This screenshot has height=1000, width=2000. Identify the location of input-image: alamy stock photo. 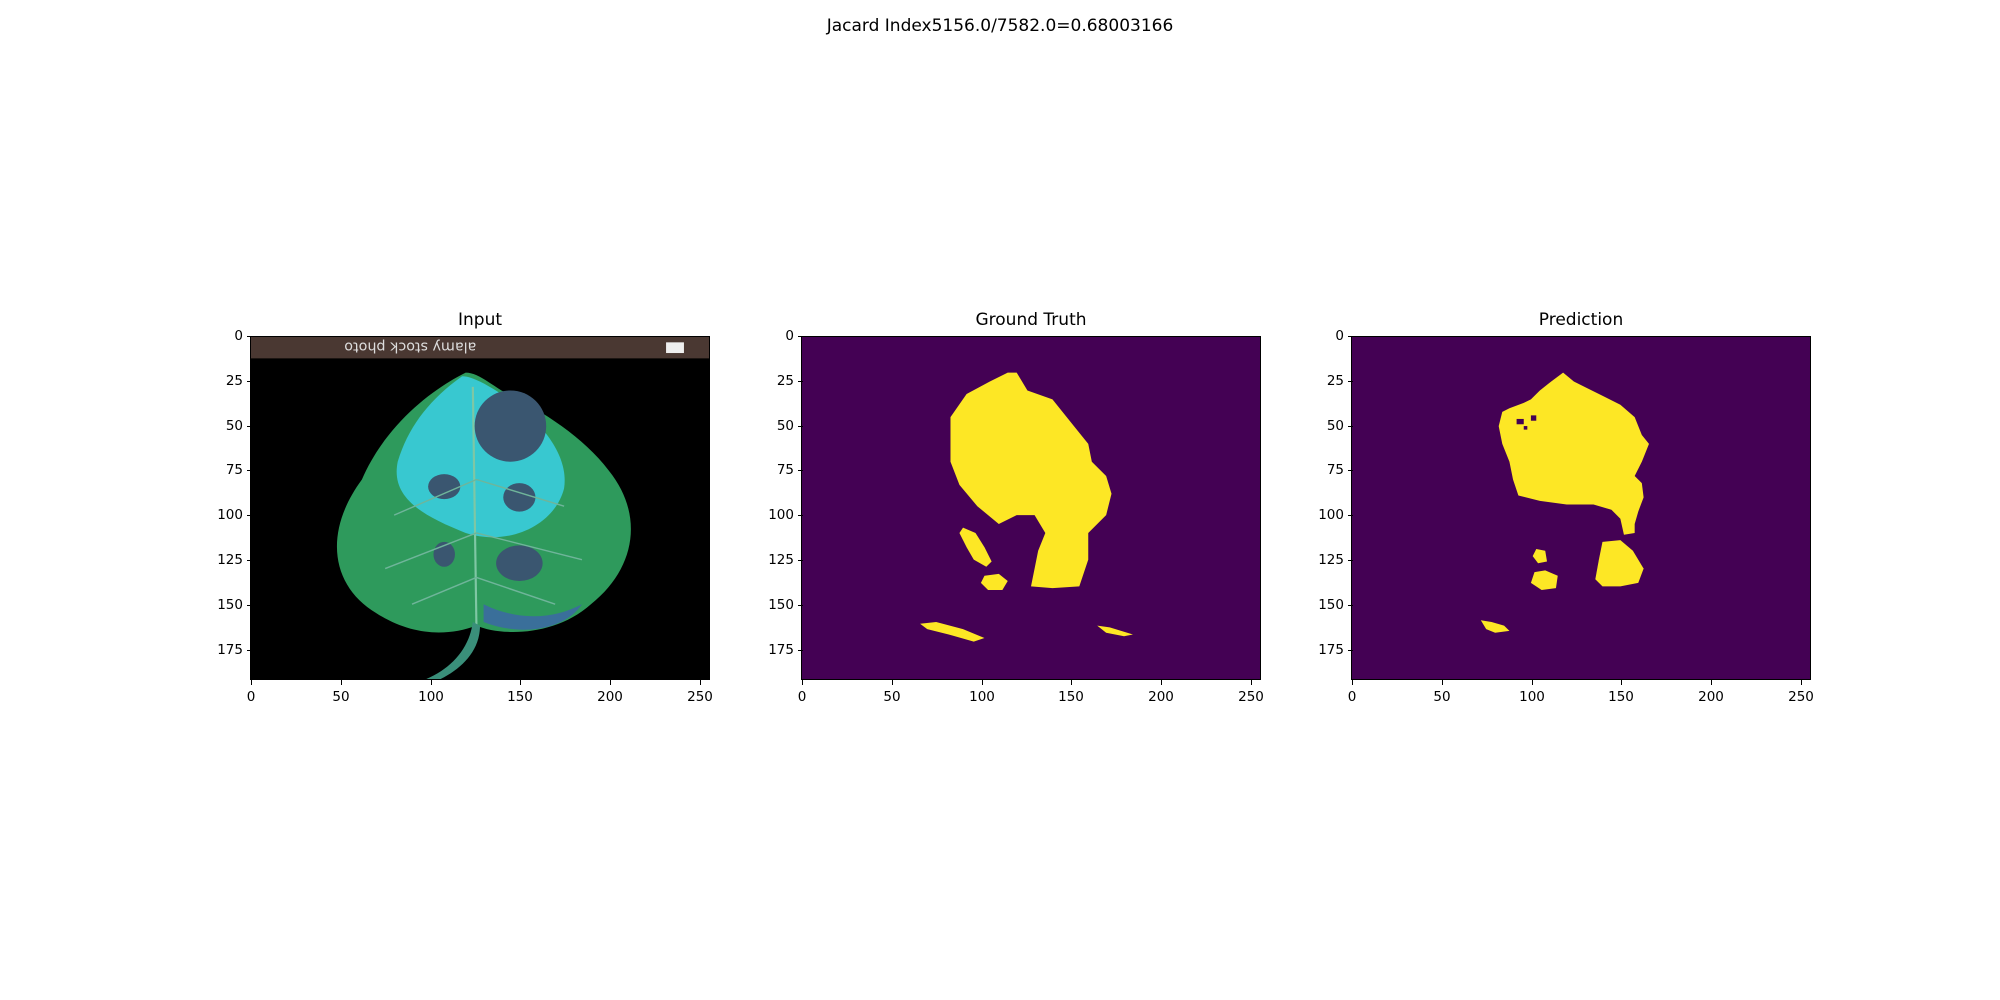
(480, 508).